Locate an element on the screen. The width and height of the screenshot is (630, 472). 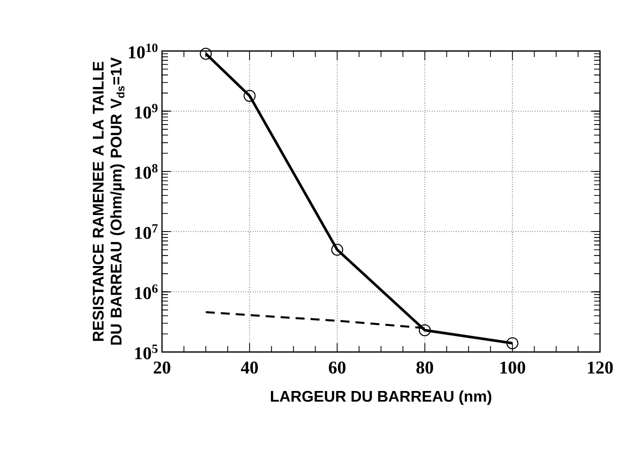
y-tick-label: 10$^{9}$ is located at coordinates (146, 111).